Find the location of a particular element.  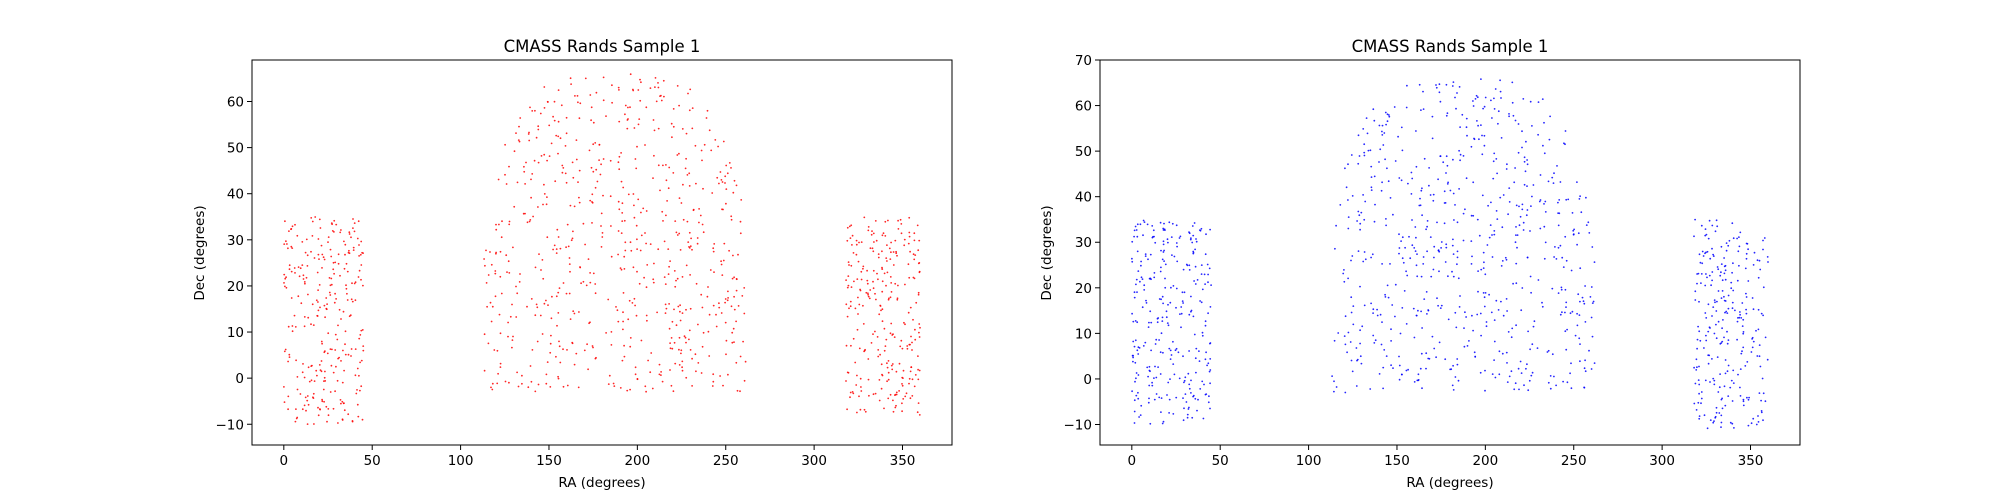

y-tick-label: 30 is located at coordinates (1083, 243).